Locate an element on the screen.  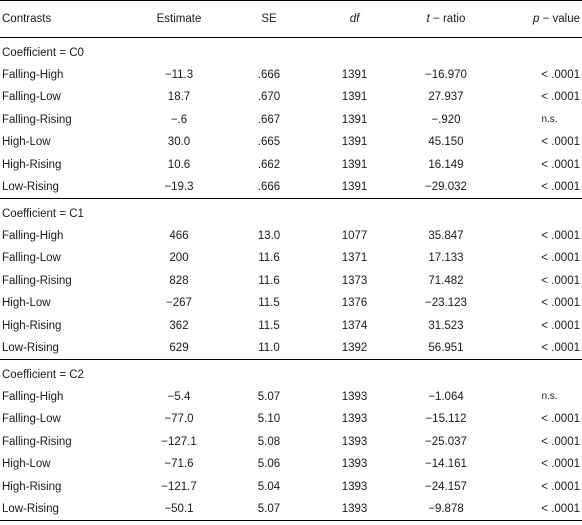
cell-t-ratio: −29.032 is located at coordinates (446, 187).